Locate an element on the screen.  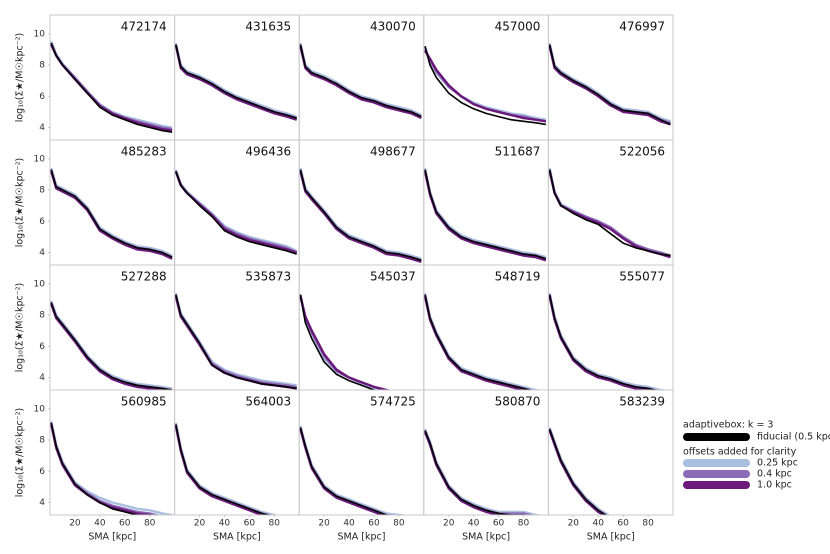
panel-title: 431635 is located at coordinates (268, 27).